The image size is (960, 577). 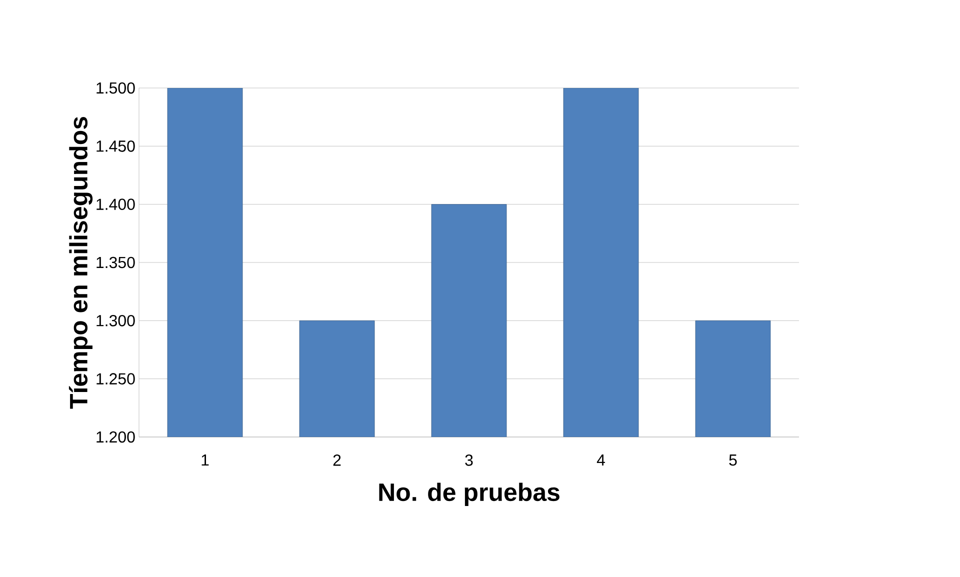 What do you see at coordinates (337, 460) in the screenshot?
I see `x-tick-label: 2` at bounding box center [337, 460].